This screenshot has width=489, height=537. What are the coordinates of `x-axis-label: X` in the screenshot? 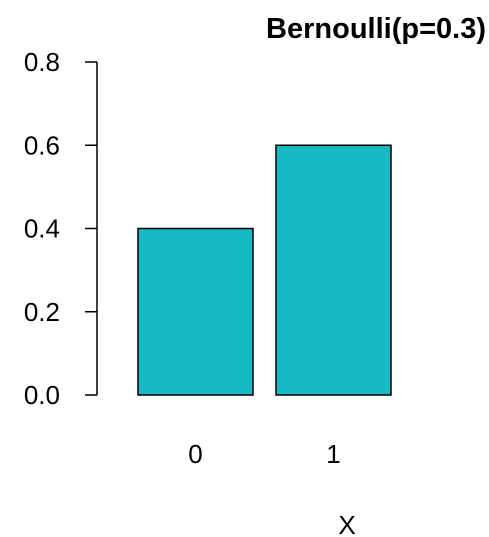 It's located at (346, 523).